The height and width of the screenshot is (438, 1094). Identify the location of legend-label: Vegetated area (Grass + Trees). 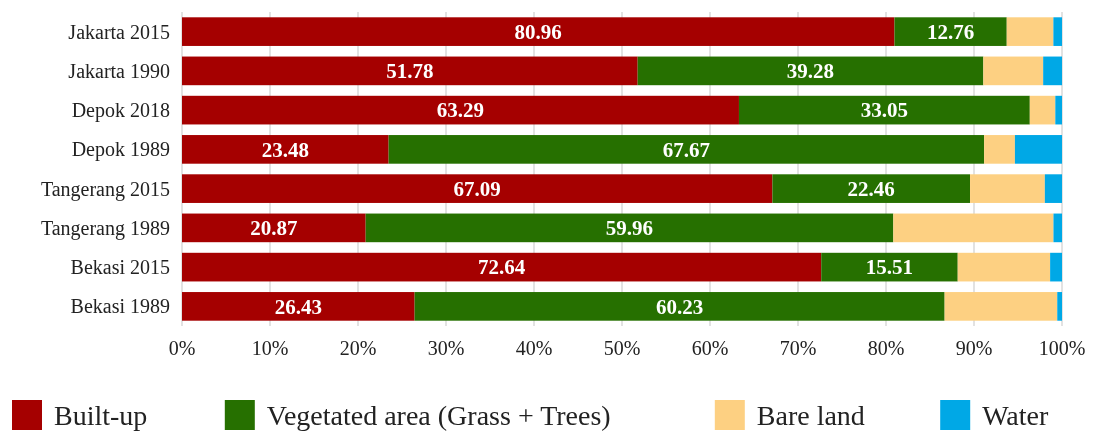
(438, 415).